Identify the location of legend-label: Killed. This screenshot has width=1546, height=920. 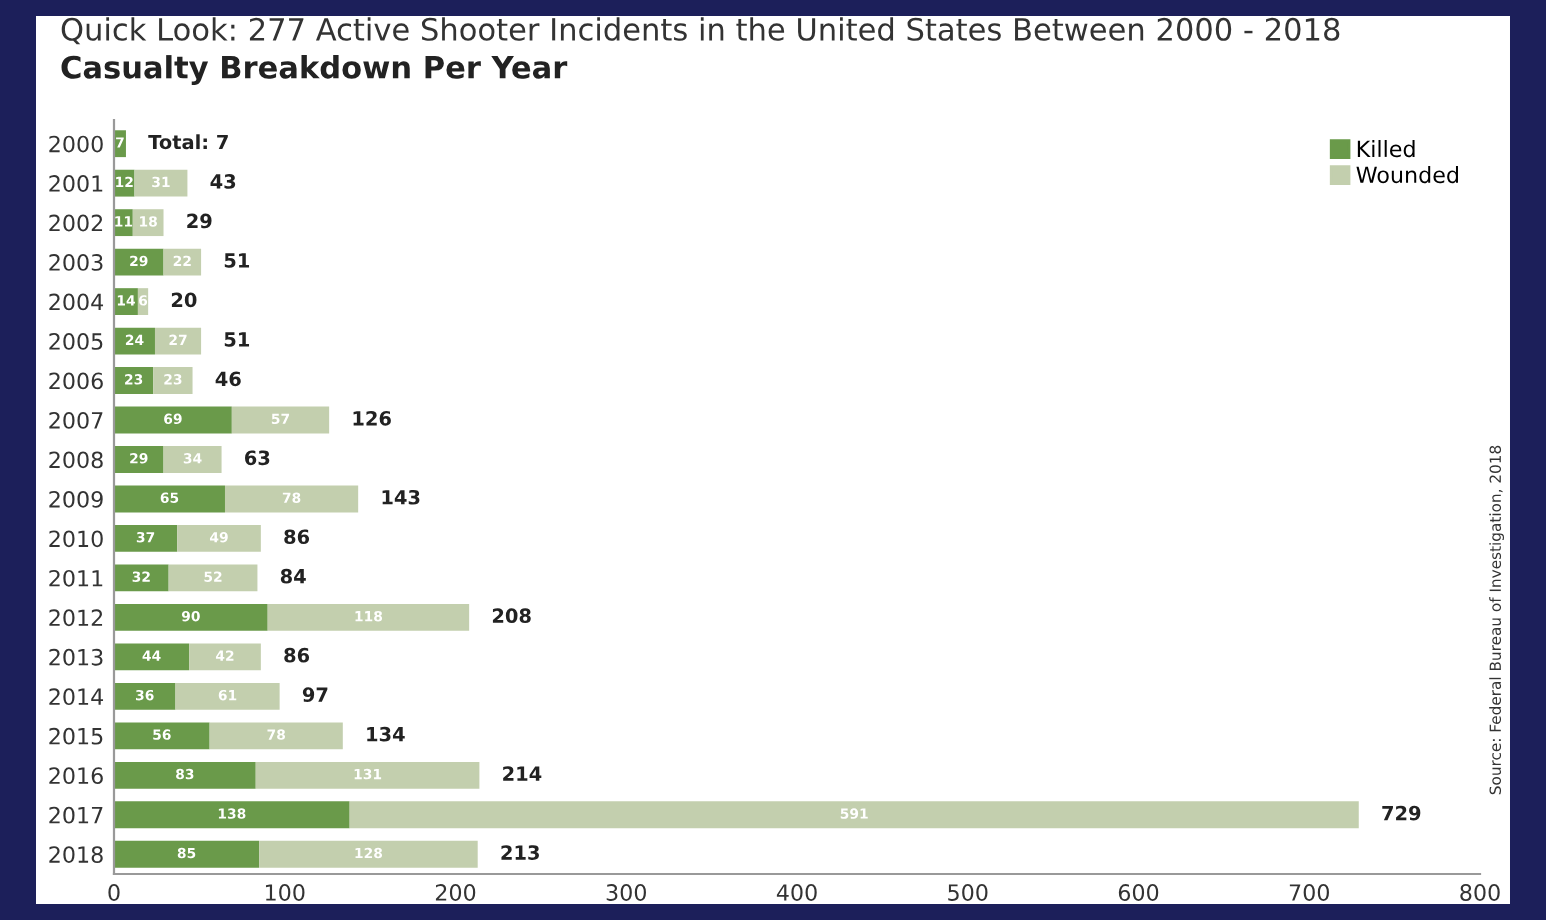
(1386, 149).